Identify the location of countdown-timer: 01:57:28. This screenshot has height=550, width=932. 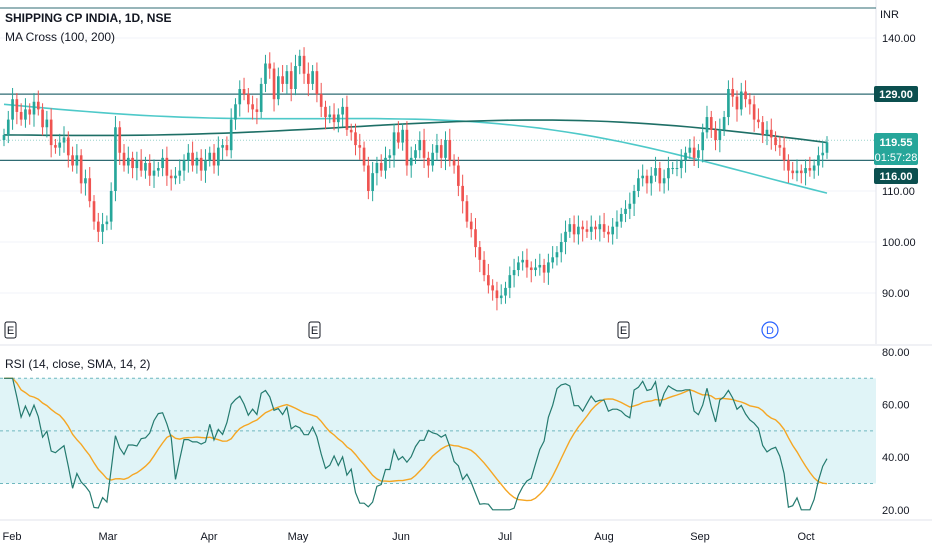
(896, 158).